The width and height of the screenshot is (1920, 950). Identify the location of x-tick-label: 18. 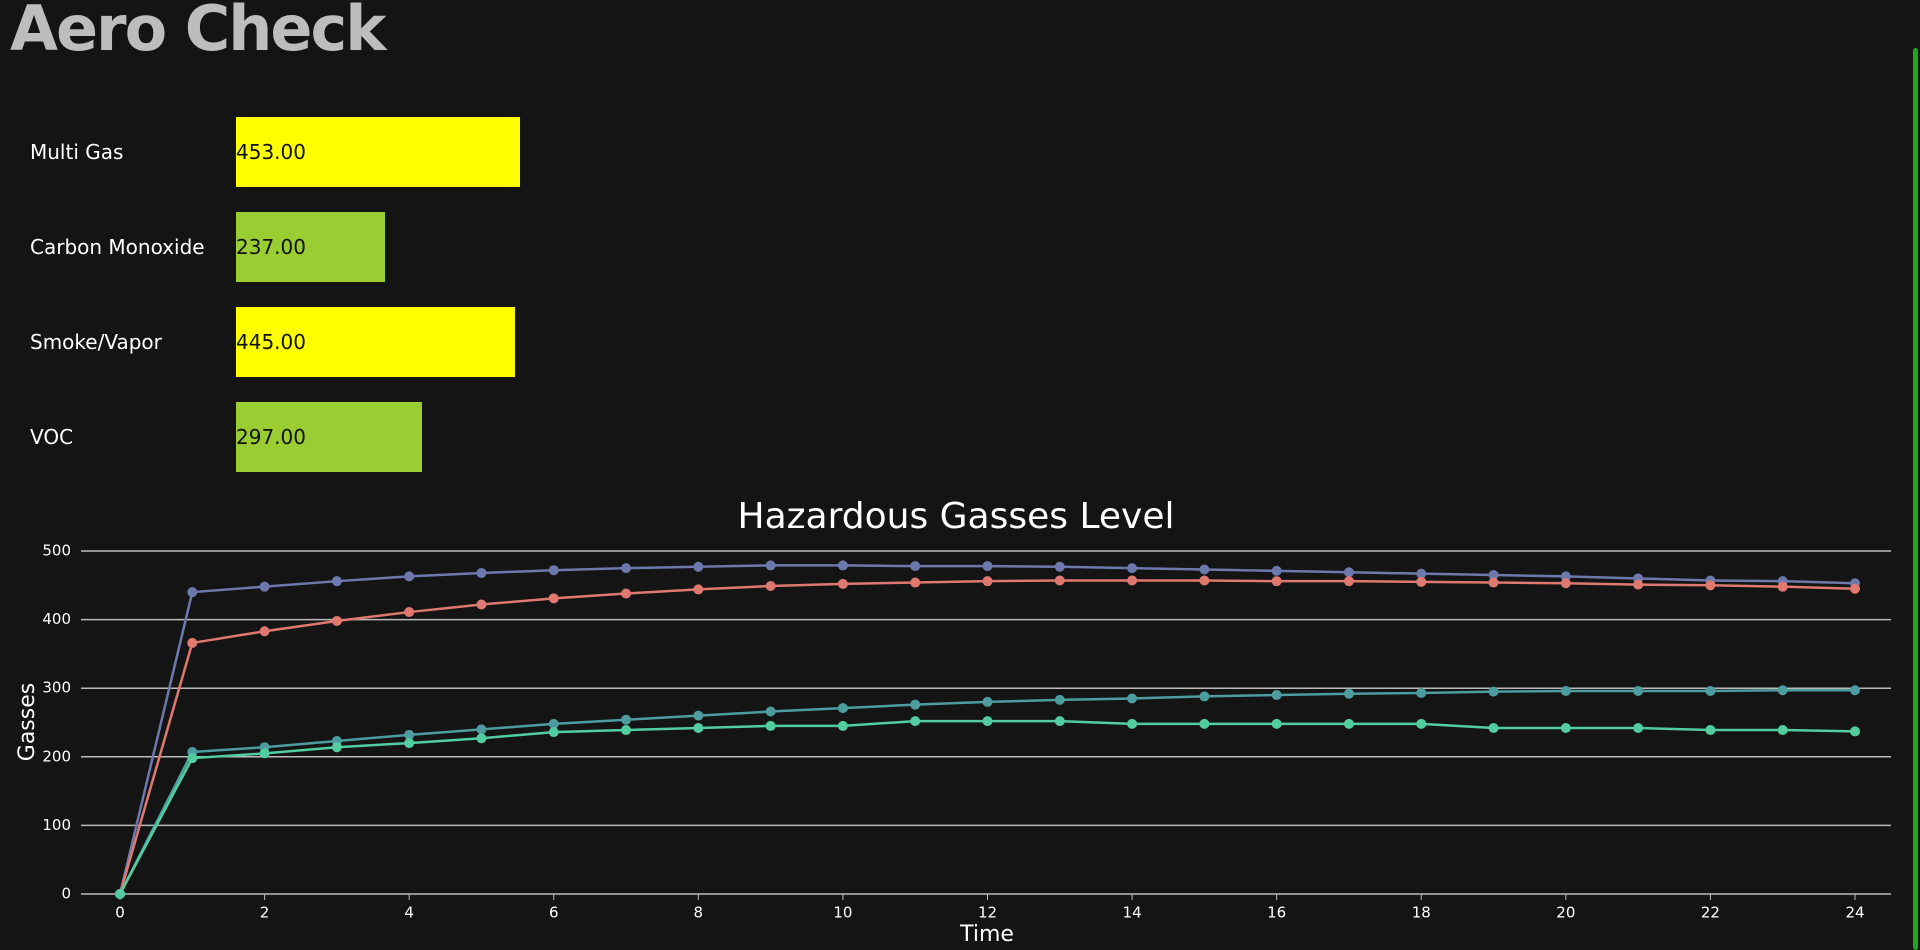
(1421, 913).